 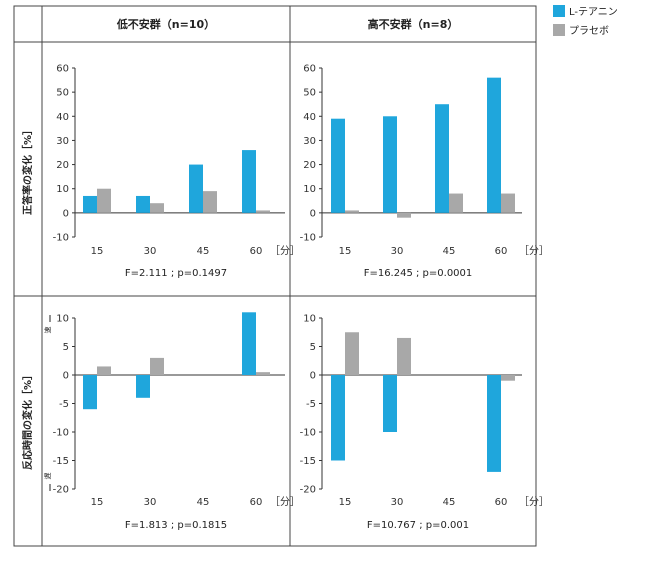 I want to click on legend: L-テアニン プラセボ, so click(x=585, y=21).